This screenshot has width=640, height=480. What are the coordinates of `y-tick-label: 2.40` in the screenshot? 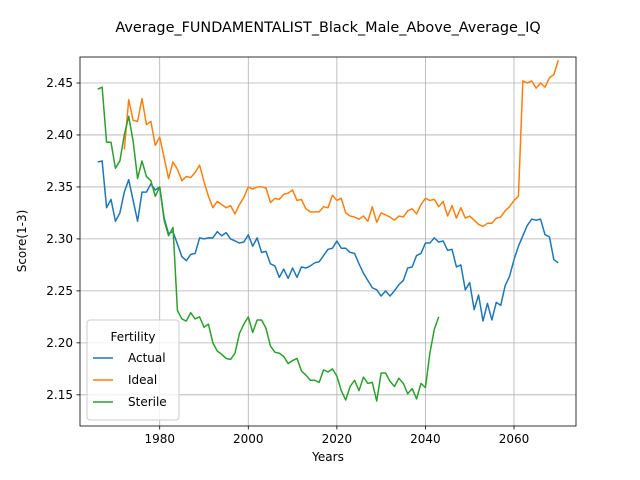 It's located at (59, 135).